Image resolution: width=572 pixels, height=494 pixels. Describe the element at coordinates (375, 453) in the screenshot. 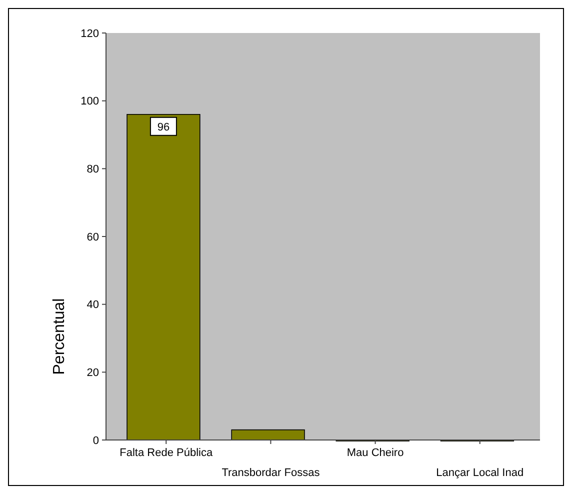

I see `x-tick-label: Mau Cheiro` at that location.